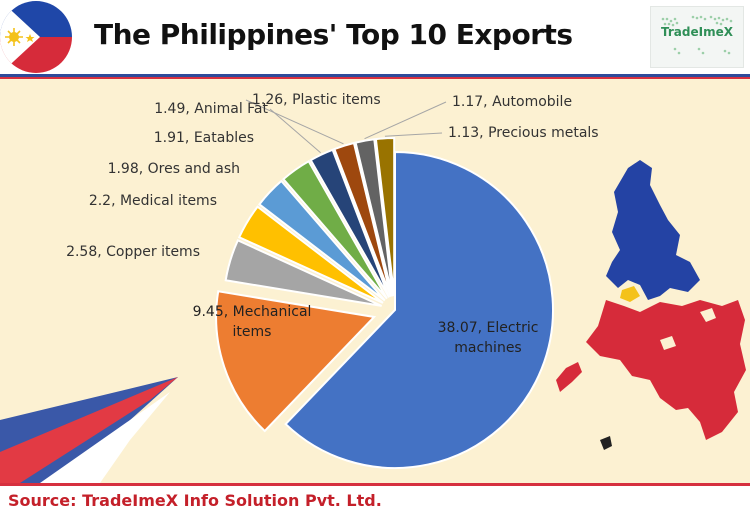 The image size is (750, 516). Describe the element at coordinates (488, 338) in the screenshot. I see `data-label-electric-machines: 38.07, Electric machines` at that location.